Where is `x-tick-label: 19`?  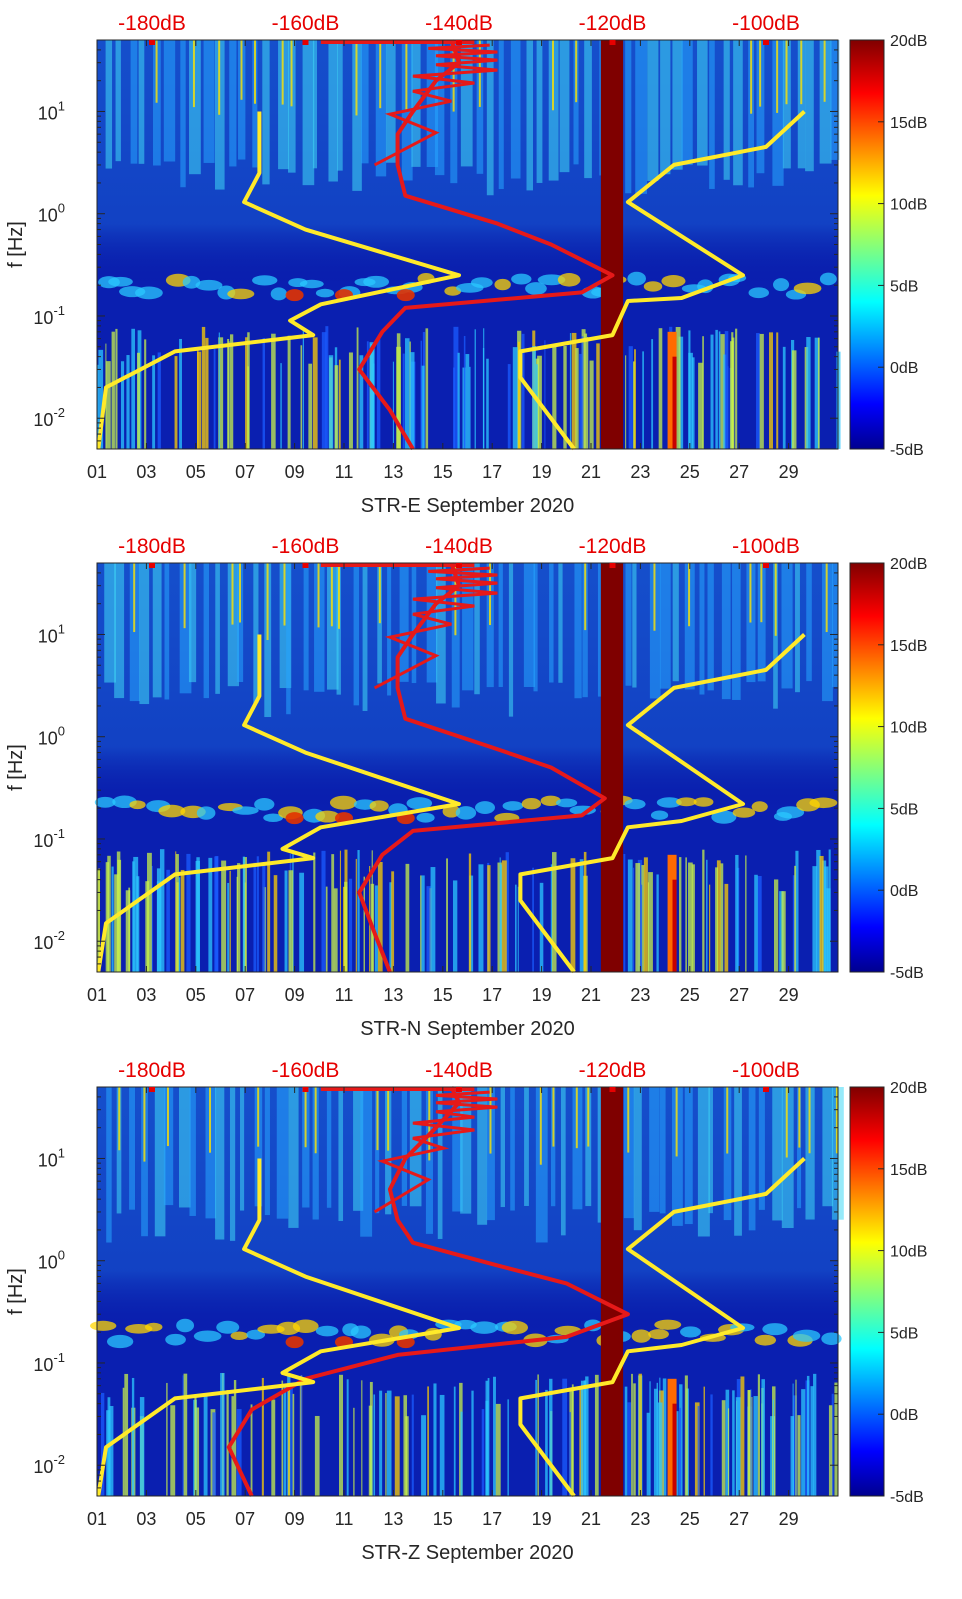
x-tick-label: 19 is located at coordinates (542, 995).